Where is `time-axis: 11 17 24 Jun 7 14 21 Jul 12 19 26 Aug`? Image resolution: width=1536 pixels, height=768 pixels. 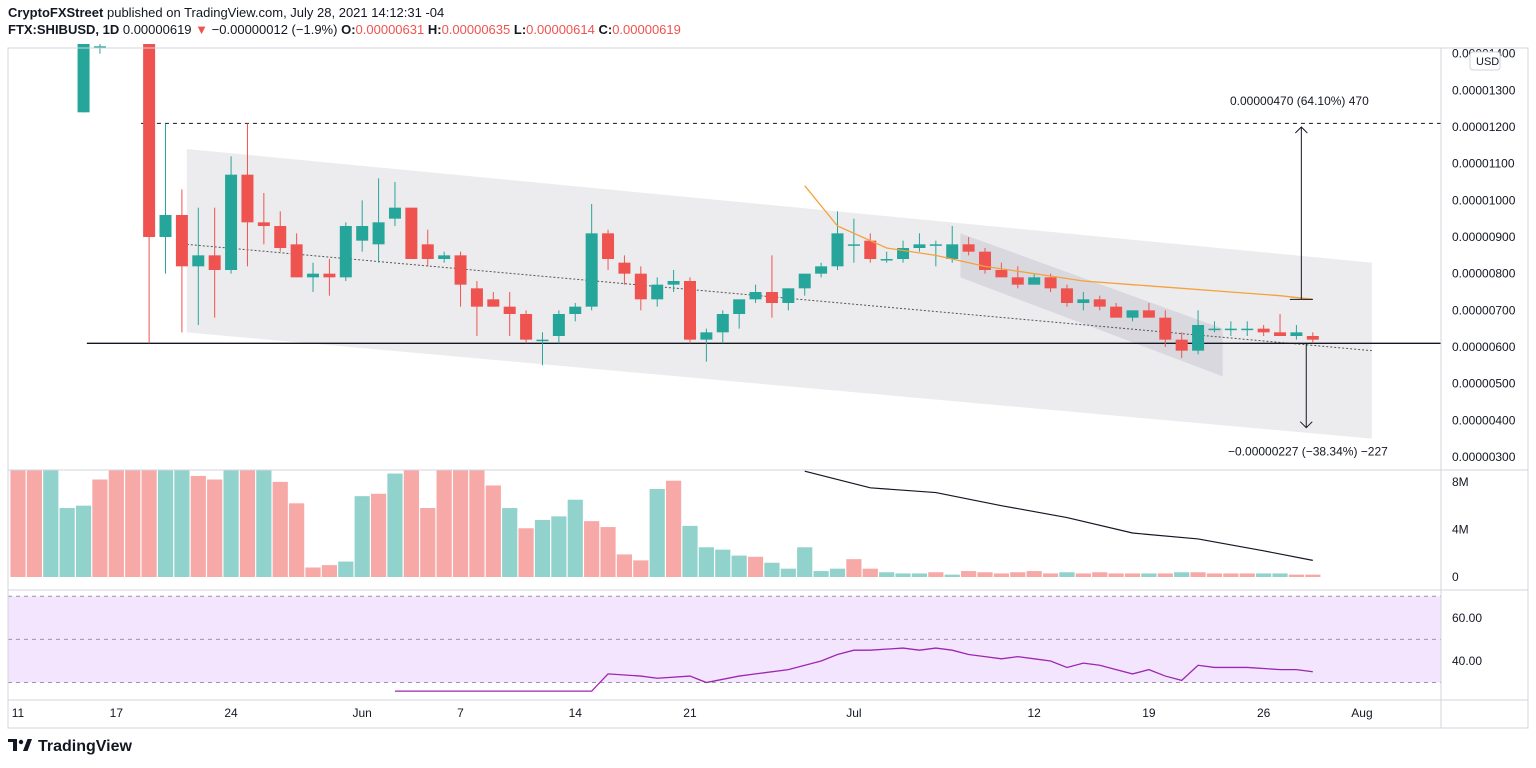 time-axis: 11 17 24 Jun 7 14 21 Jul 12 19 26 Aug is located at coordinates (692, 713).